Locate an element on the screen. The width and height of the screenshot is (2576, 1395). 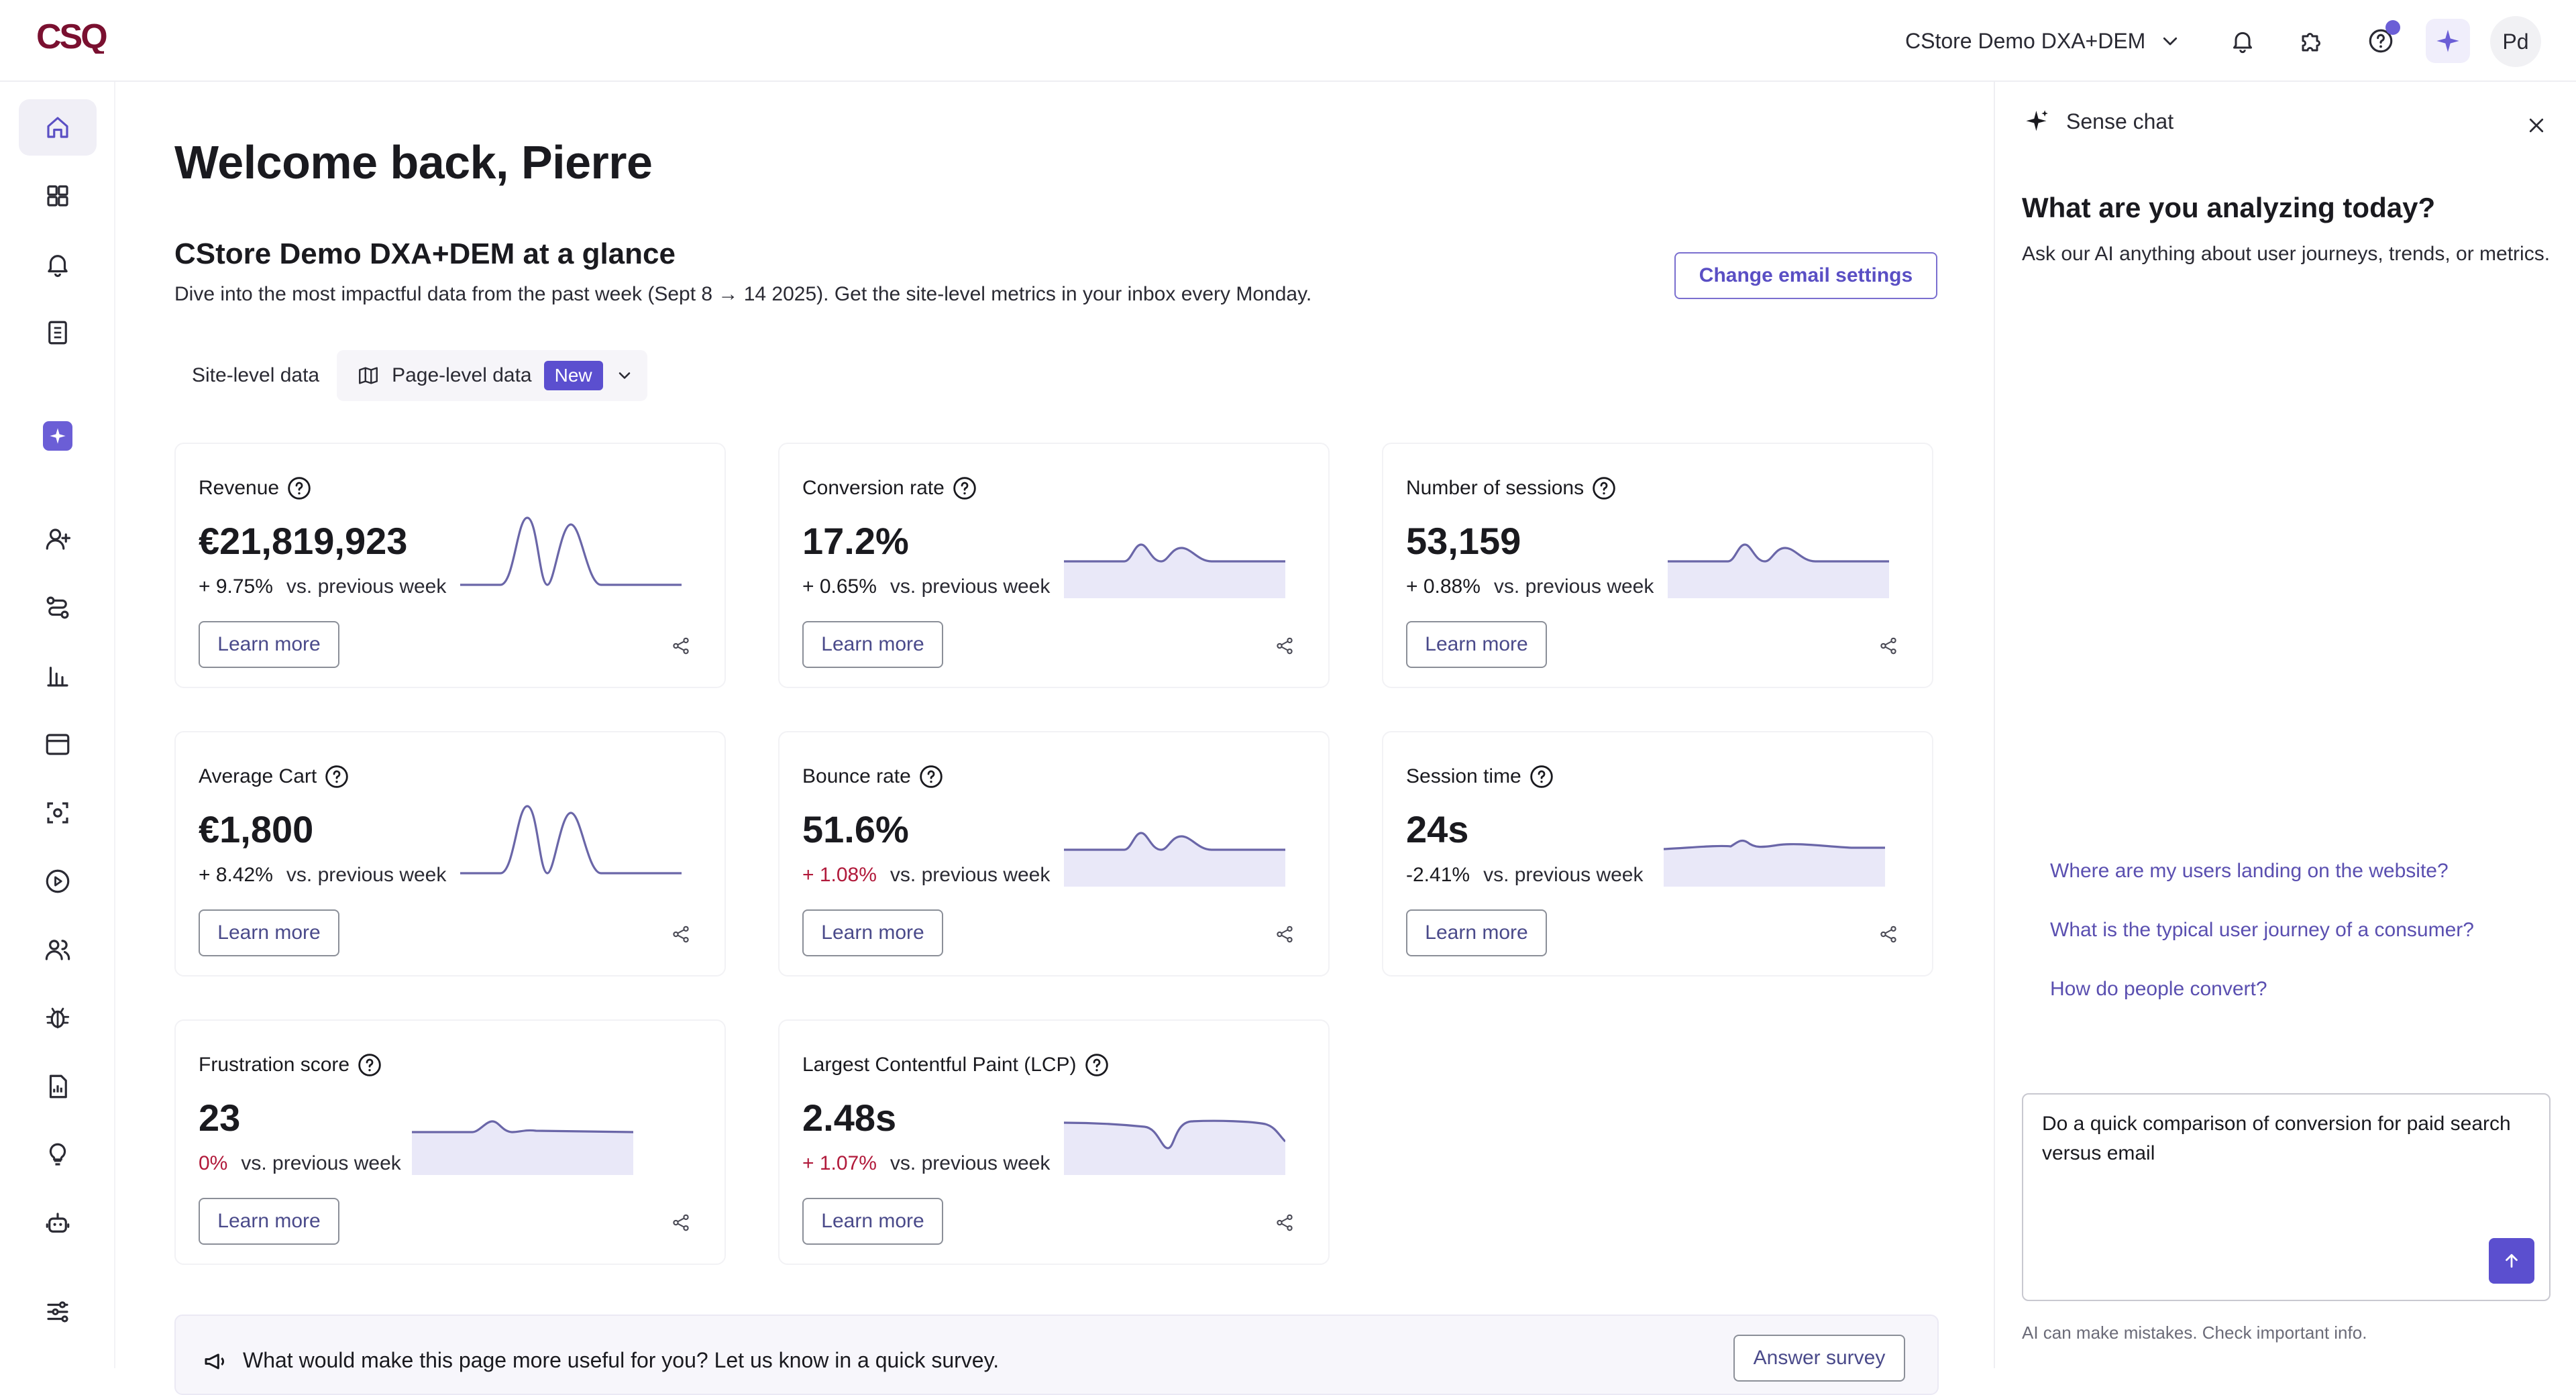
nav-errors is located at coordinates (58, 1018).